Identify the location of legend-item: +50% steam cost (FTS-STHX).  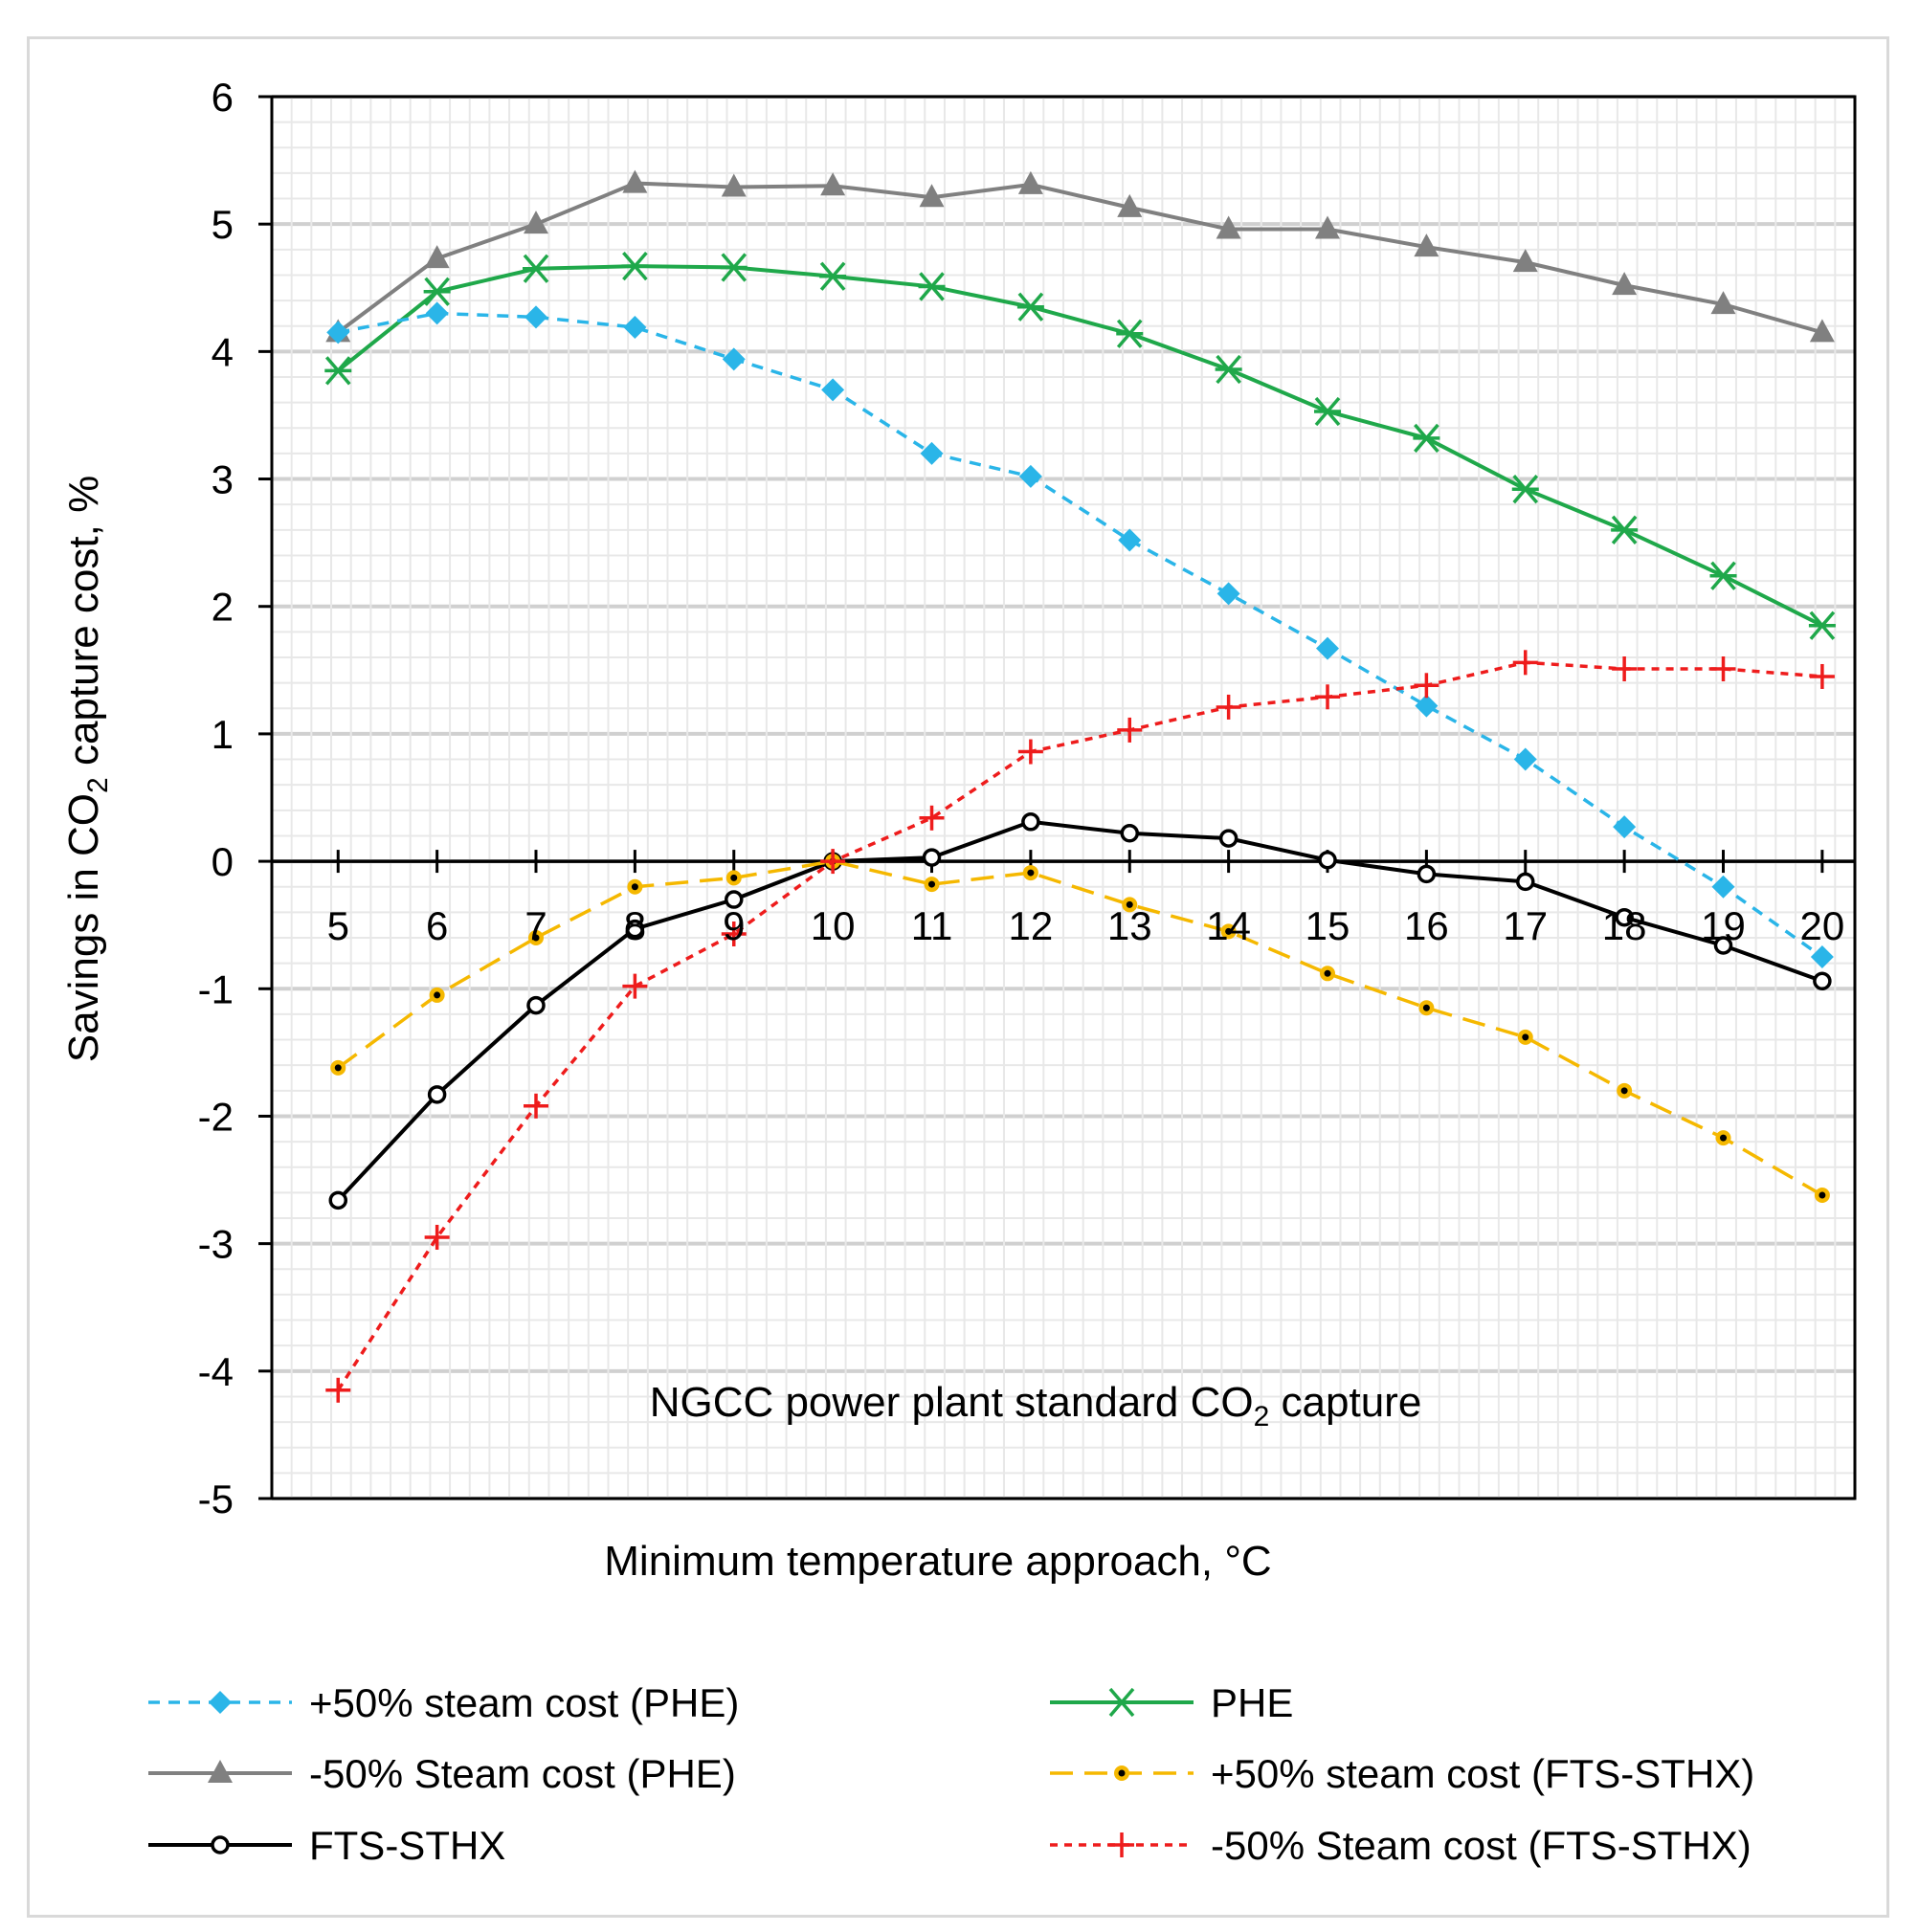
(1402, 1773).